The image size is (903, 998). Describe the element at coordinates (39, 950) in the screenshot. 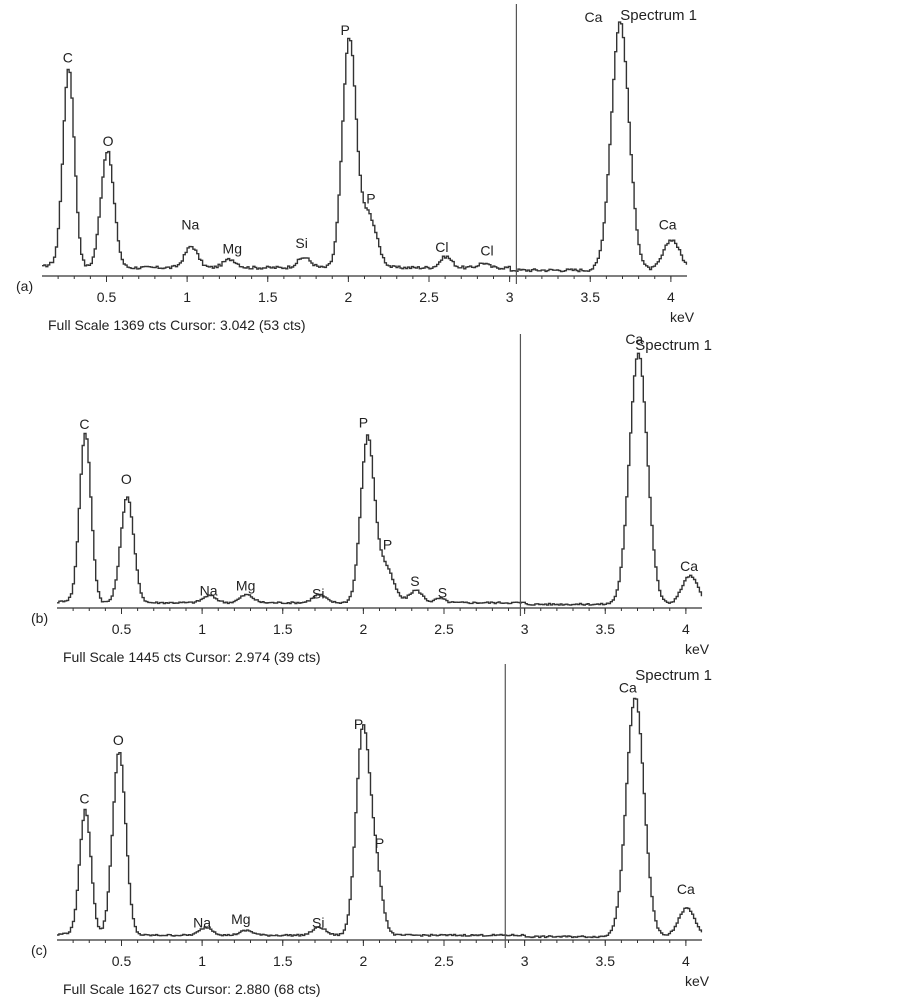

I see `panel-label: (c)` at that location.